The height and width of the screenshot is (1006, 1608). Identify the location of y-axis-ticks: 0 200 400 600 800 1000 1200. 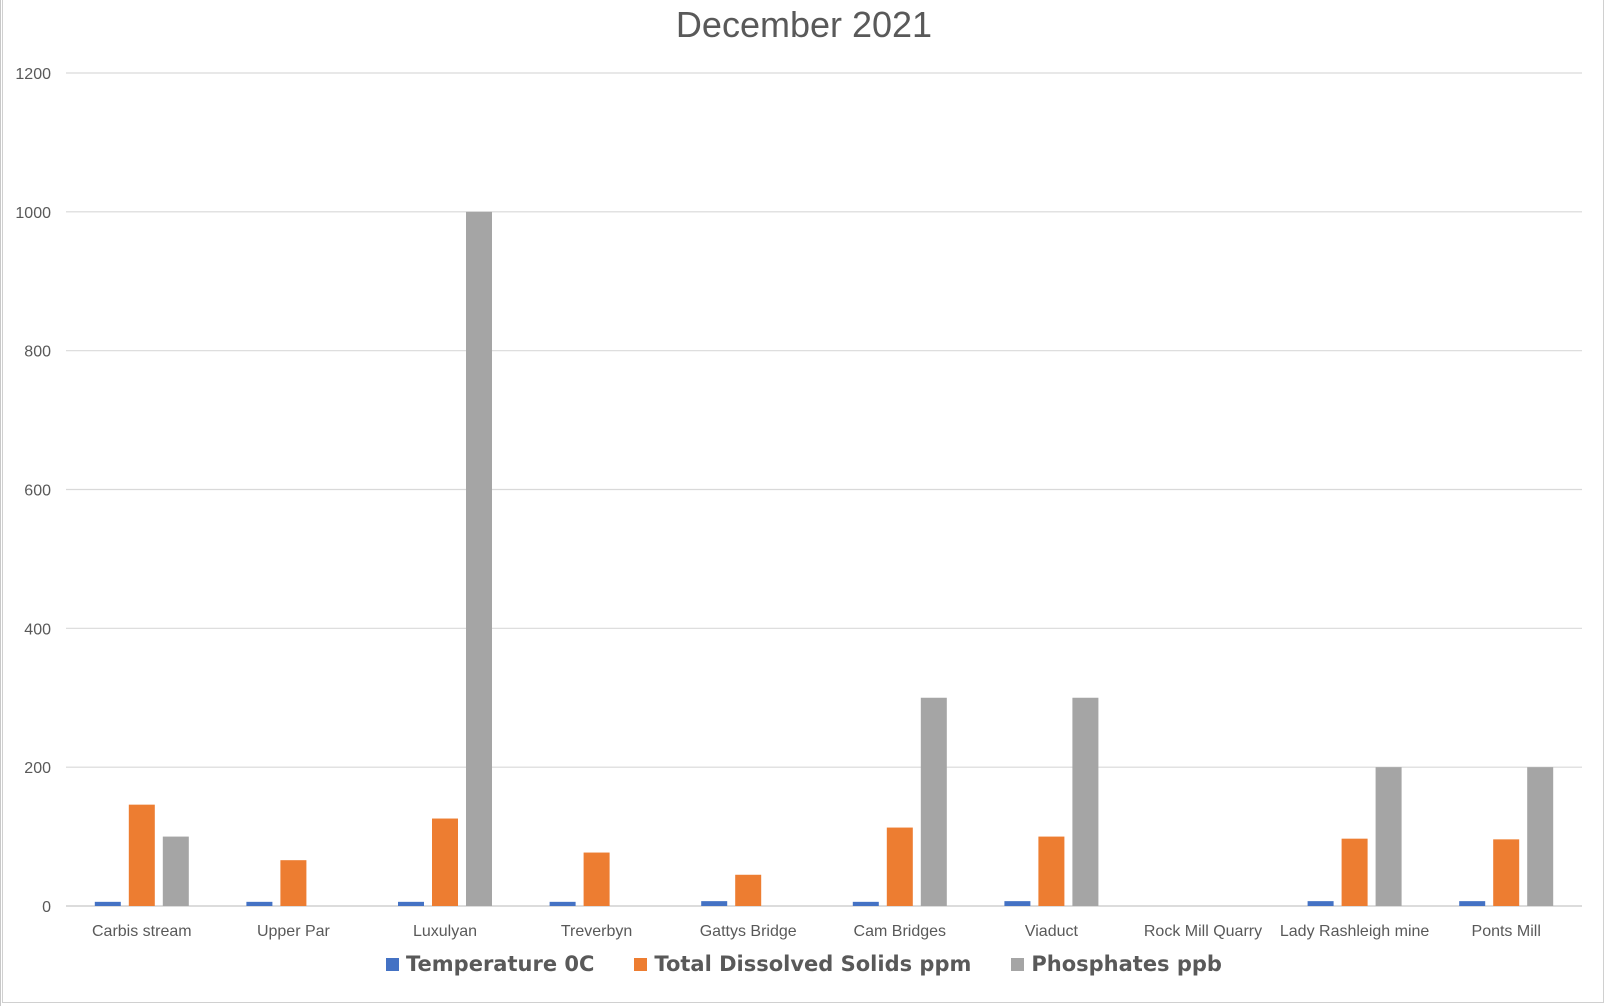
(33, 491).